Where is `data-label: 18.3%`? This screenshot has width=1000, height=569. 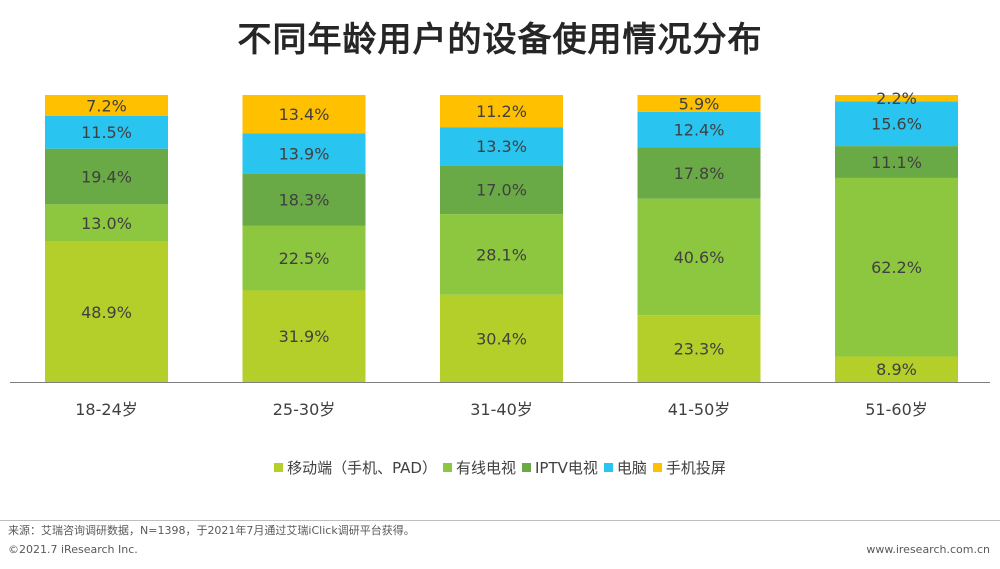
data-label: 18.3% is located at coordinates (304, 200).